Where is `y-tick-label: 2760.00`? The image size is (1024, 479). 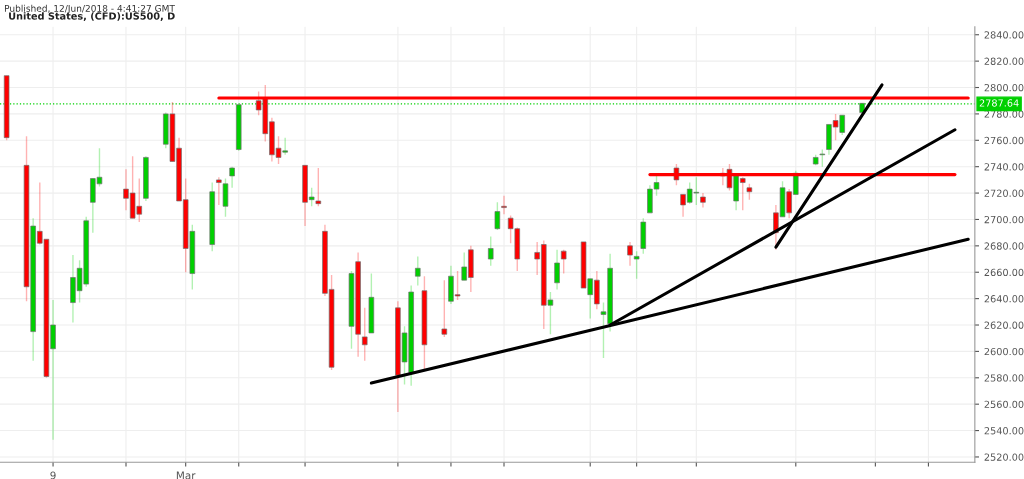
y-tick-label: 2760.00 is located at coordinates (1004, 140).